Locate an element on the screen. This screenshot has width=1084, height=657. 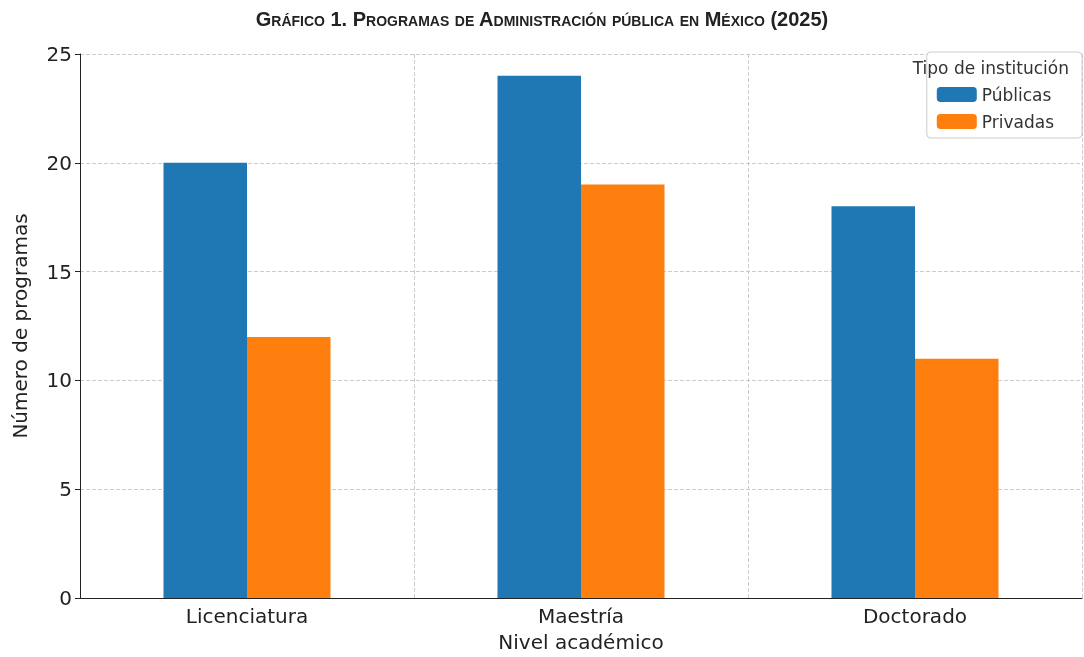
x-axis-title: Nivel académico is located at coordinates (581, 642).